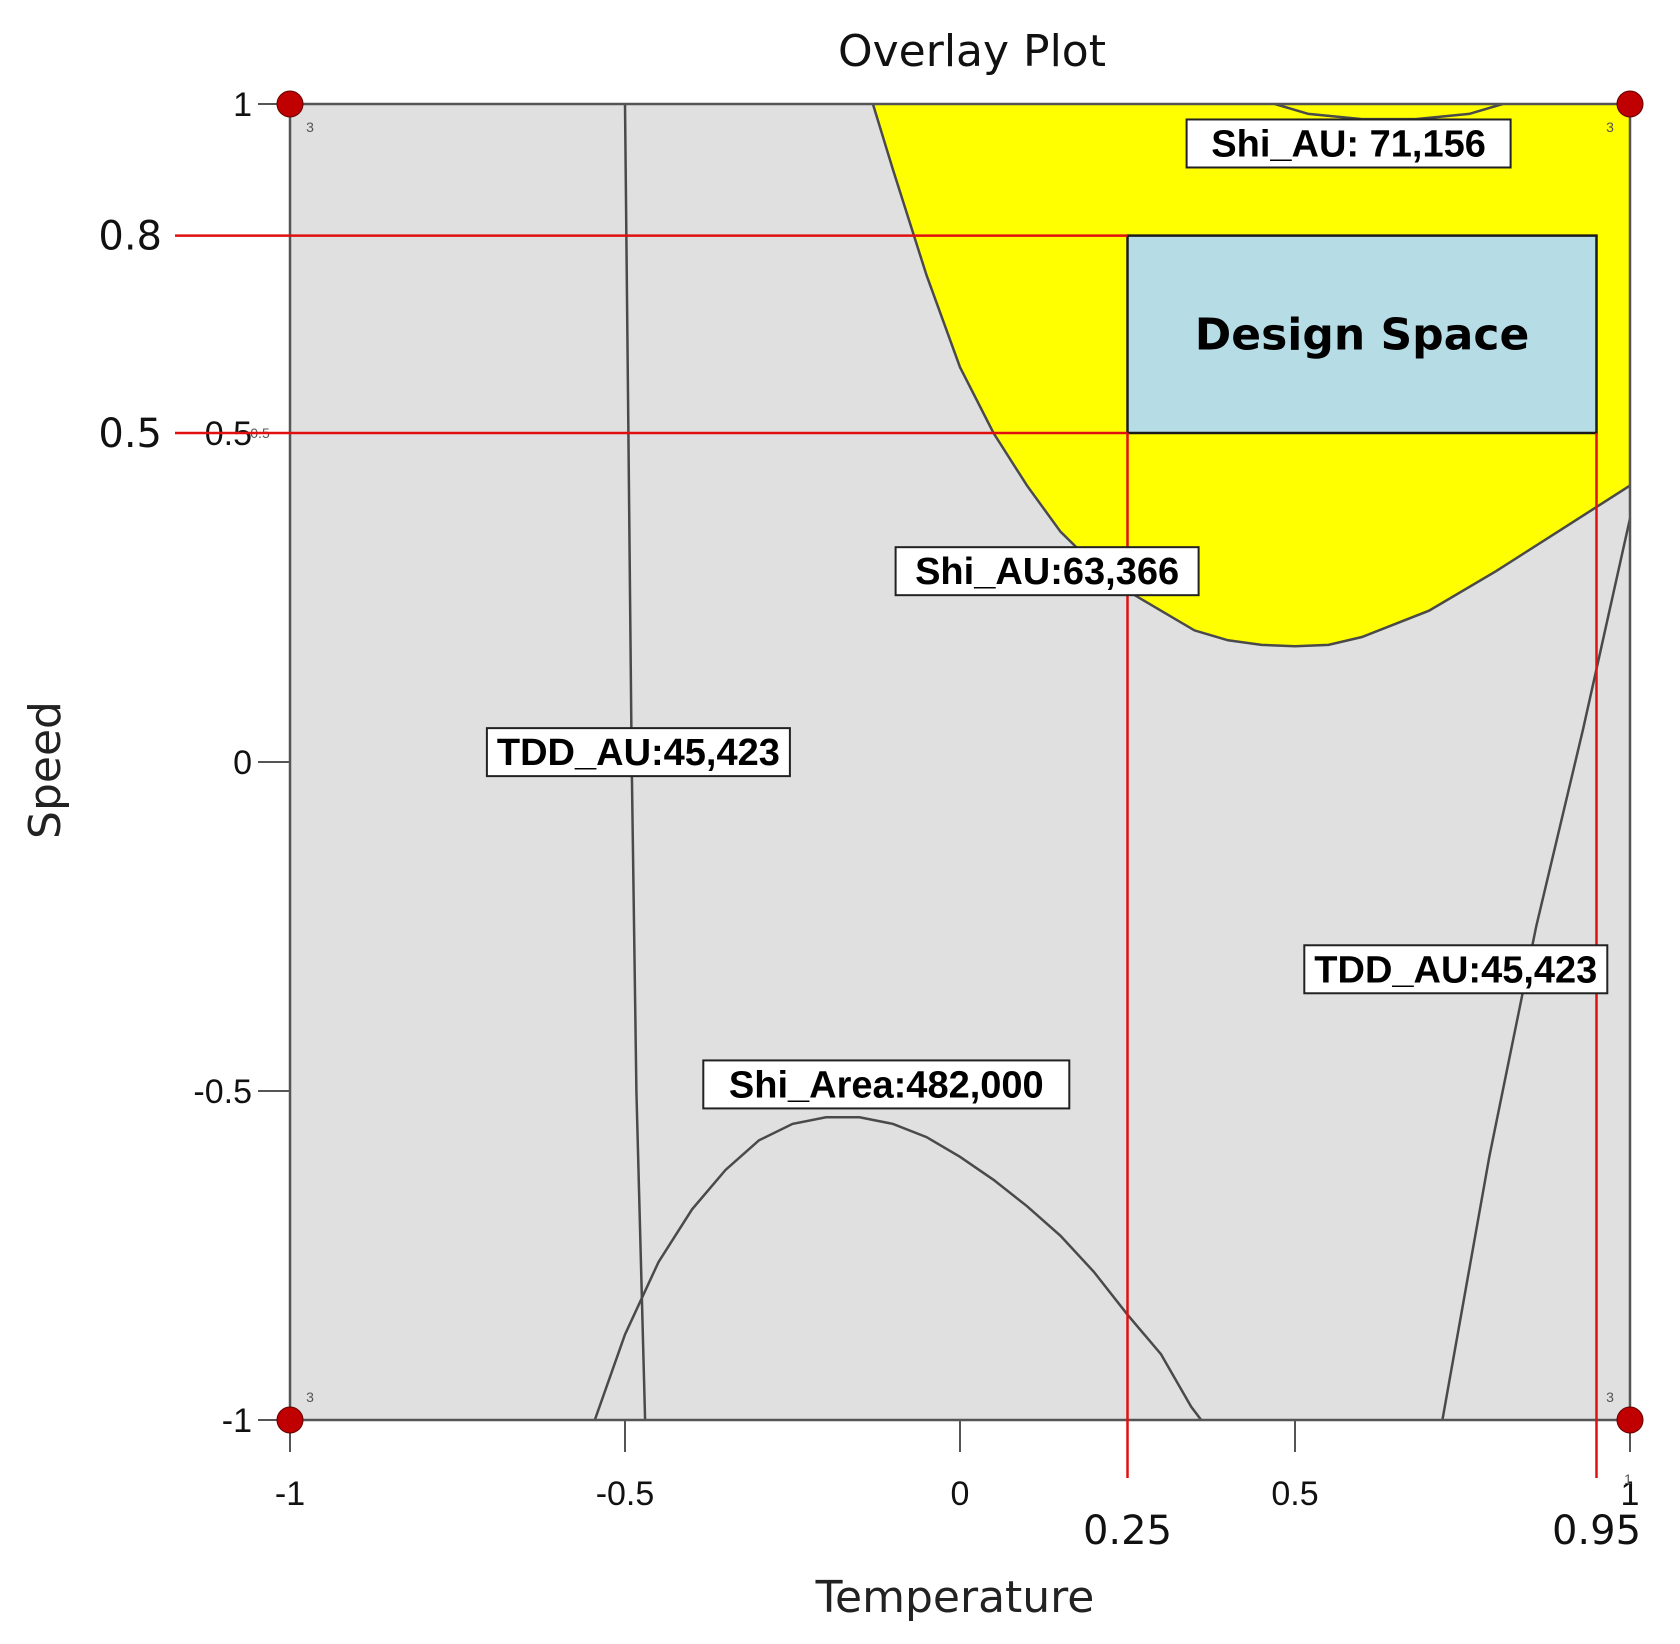  I want to click on contour-label: Shi_AU: 71,156, so click(1348, 144).